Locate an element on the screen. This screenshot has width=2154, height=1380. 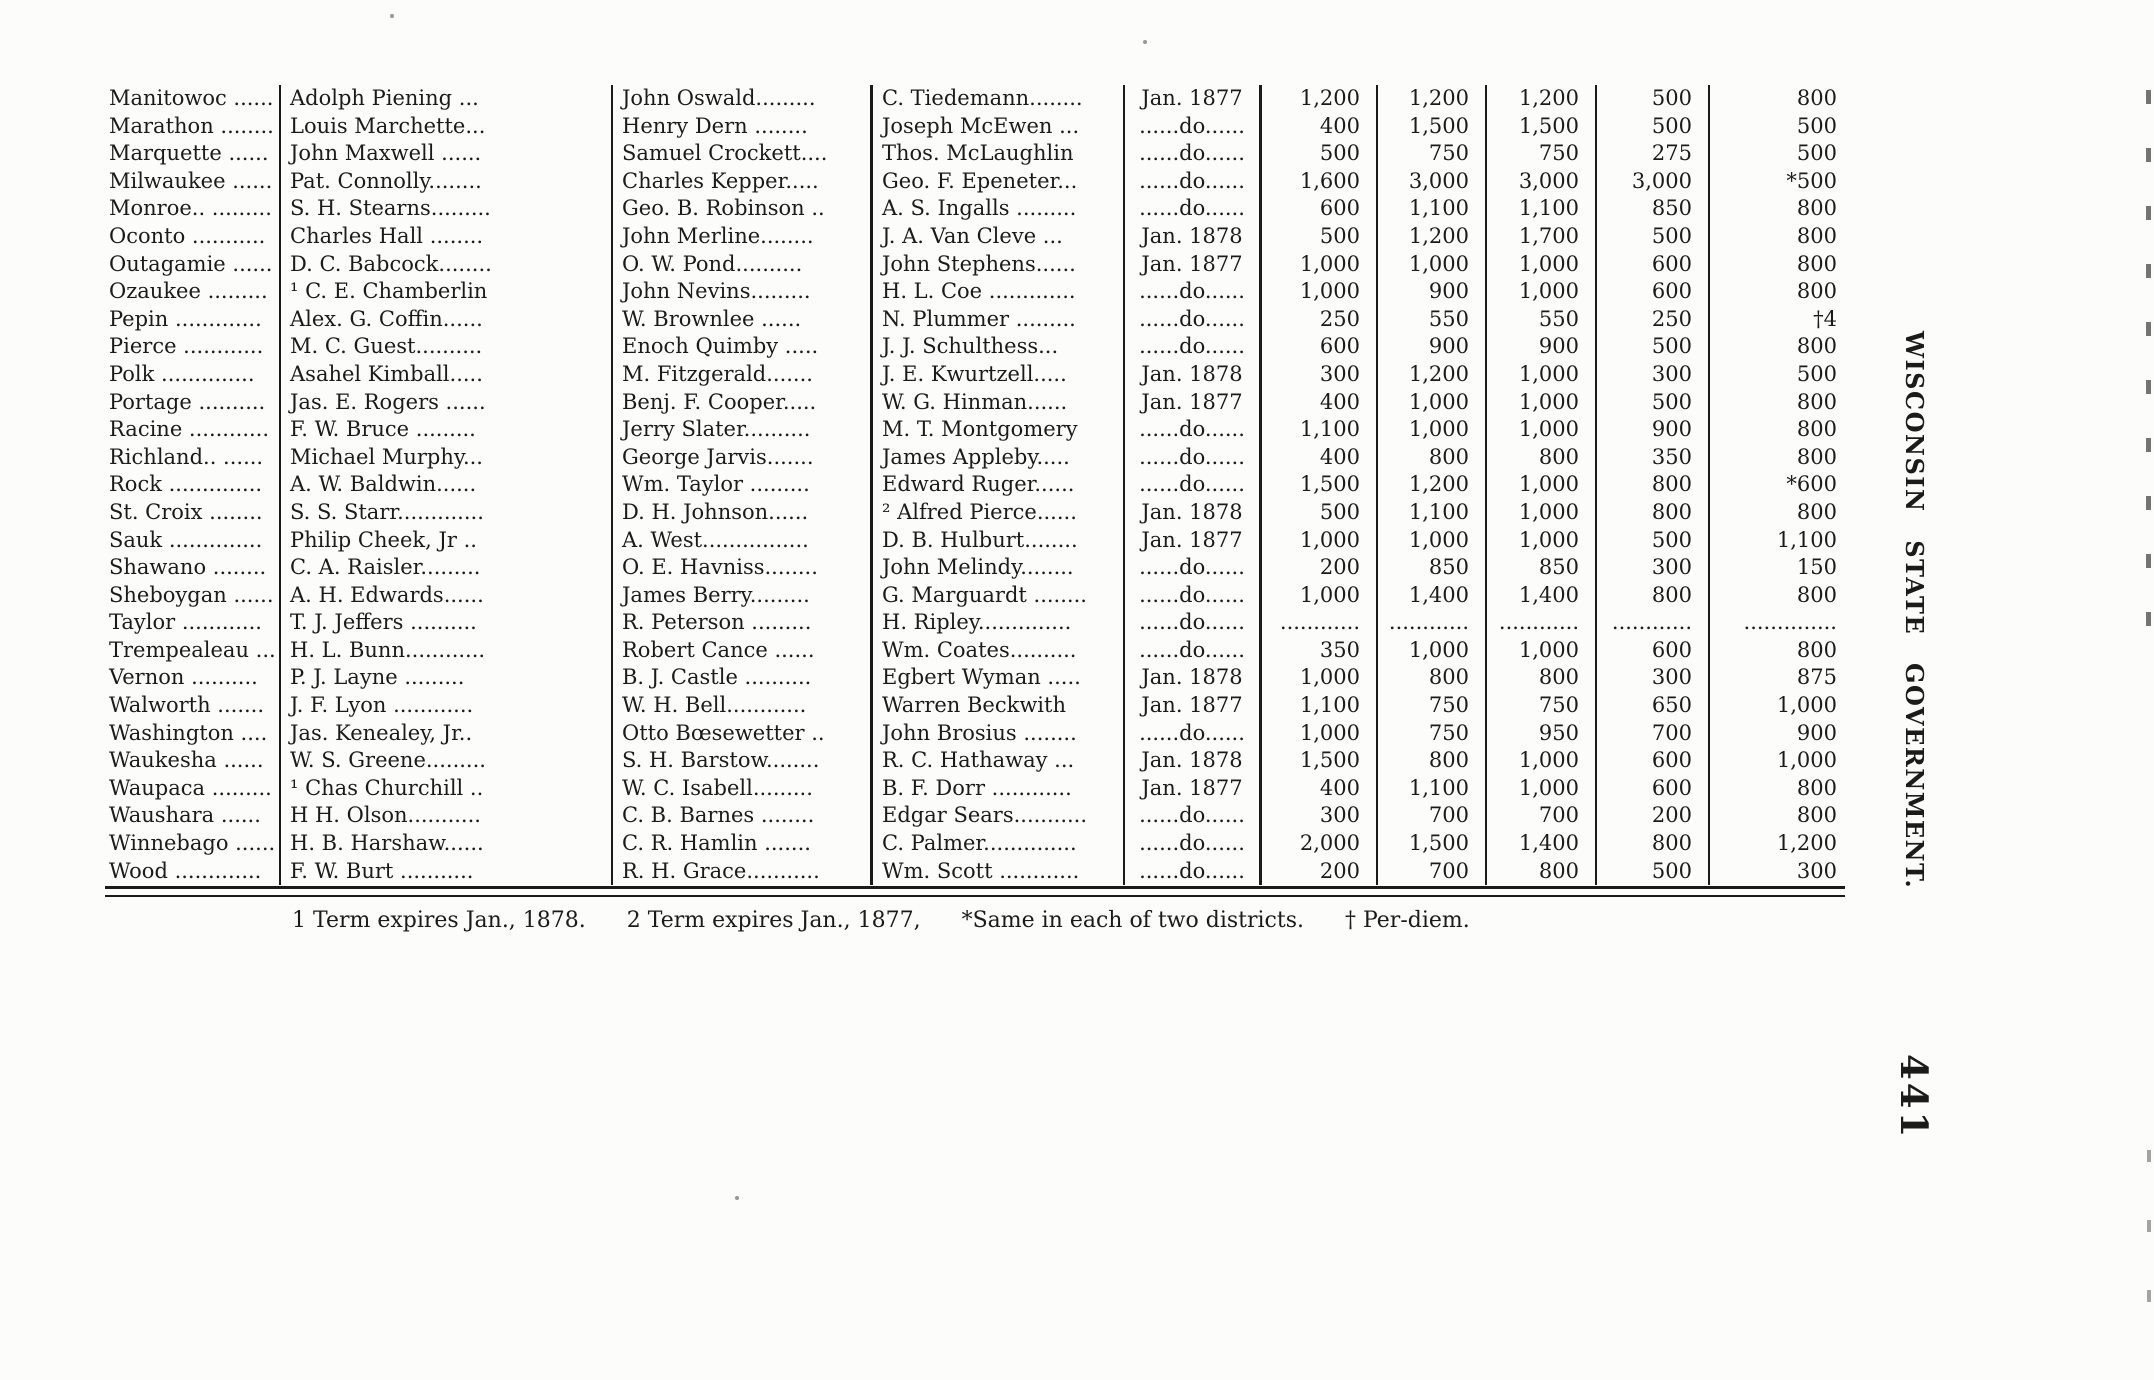
officer-cell: Philip Cheek, Jr .. is located at coordinates (447, 540).